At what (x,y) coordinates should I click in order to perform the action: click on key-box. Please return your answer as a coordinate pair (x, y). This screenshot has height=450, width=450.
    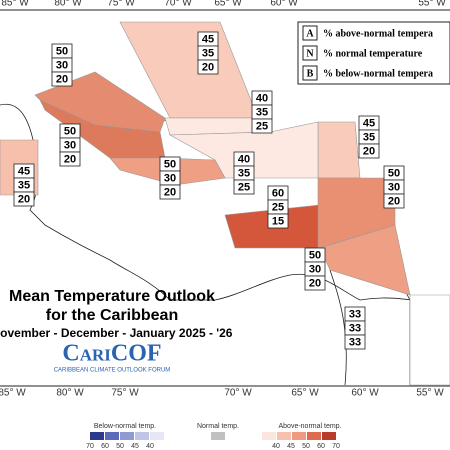
    Looking at the image, I should click on (373, 53).